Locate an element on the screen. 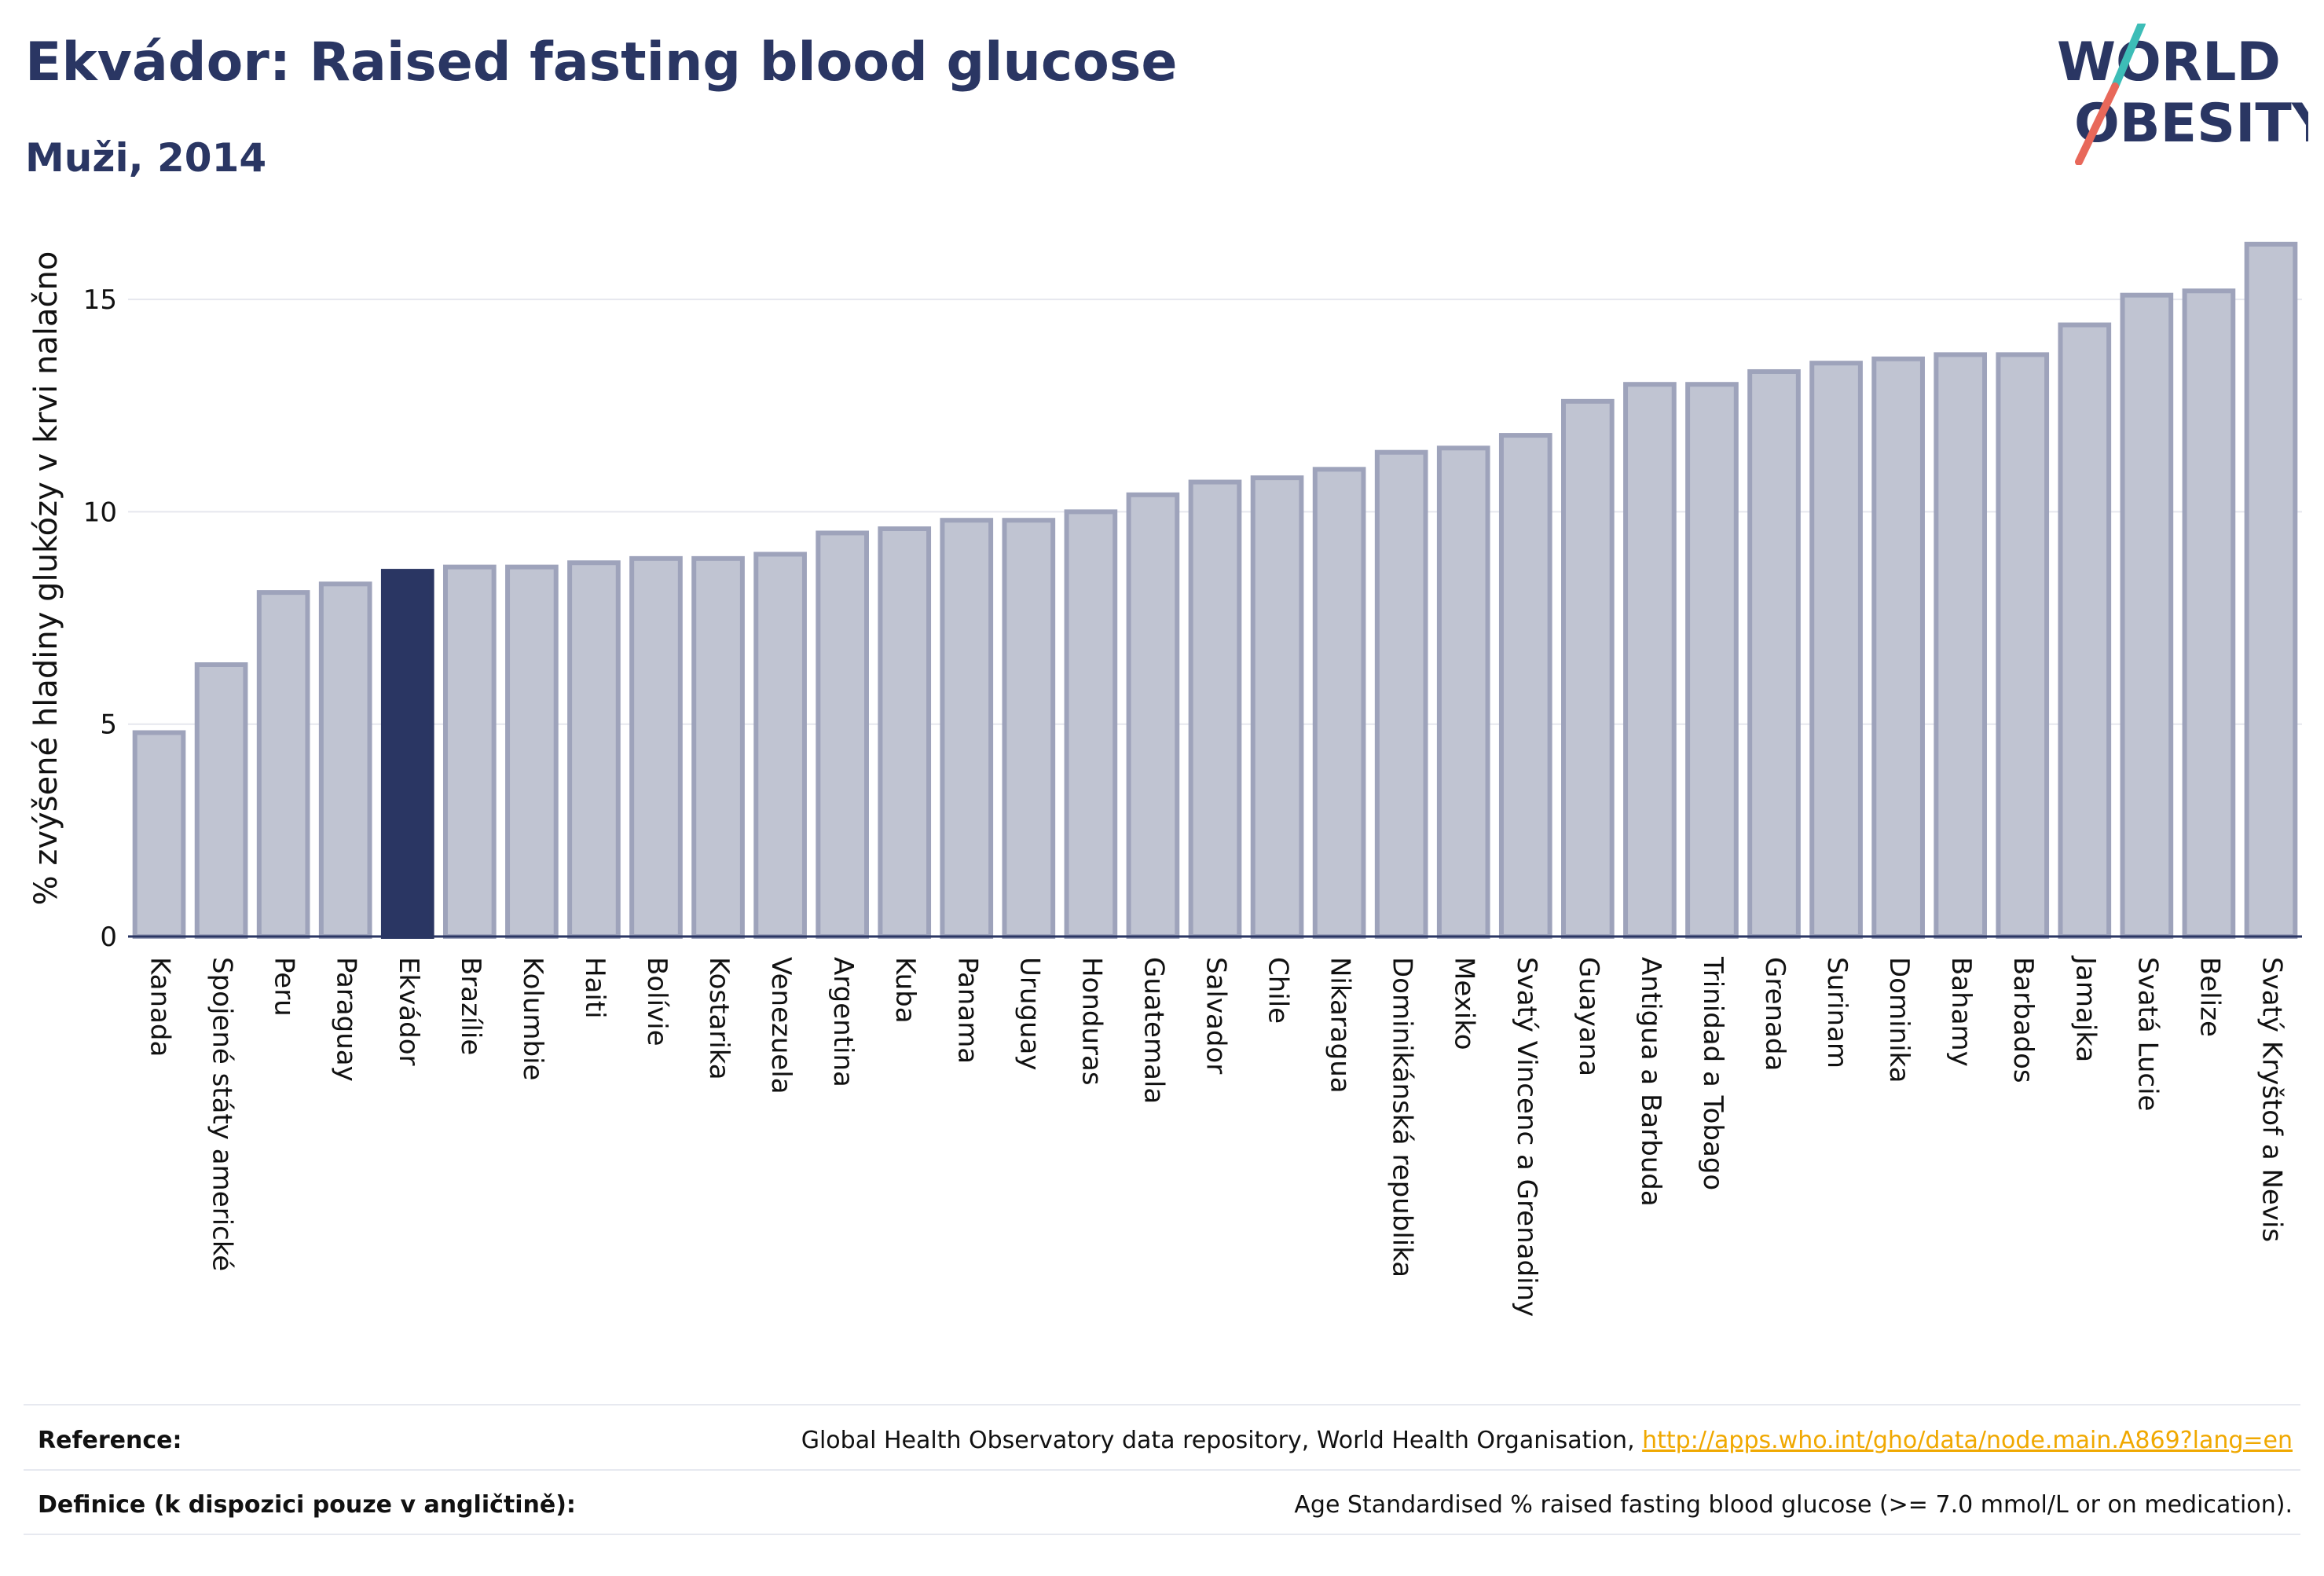  y-axis-title: % zvýšené hladiny glukózy v krvi nalačno is located at coordinates (46, 578).